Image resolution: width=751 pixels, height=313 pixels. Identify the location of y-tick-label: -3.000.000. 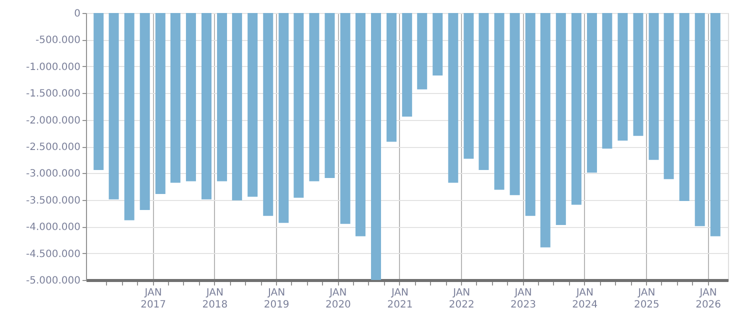
(53, 174).